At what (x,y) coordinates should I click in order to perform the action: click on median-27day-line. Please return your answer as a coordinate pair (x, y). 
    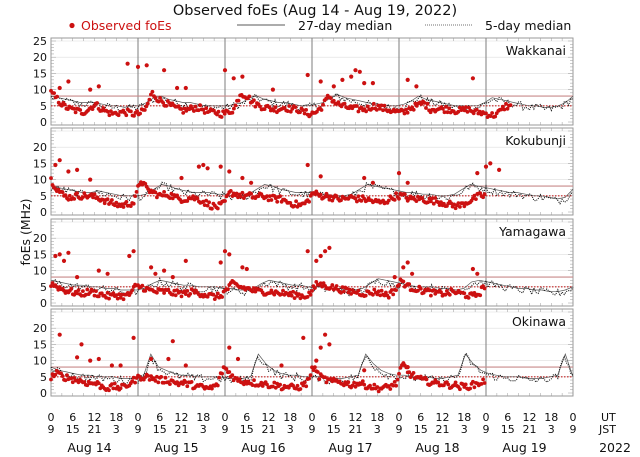
    Looking at the image, I should click on (312, 101).